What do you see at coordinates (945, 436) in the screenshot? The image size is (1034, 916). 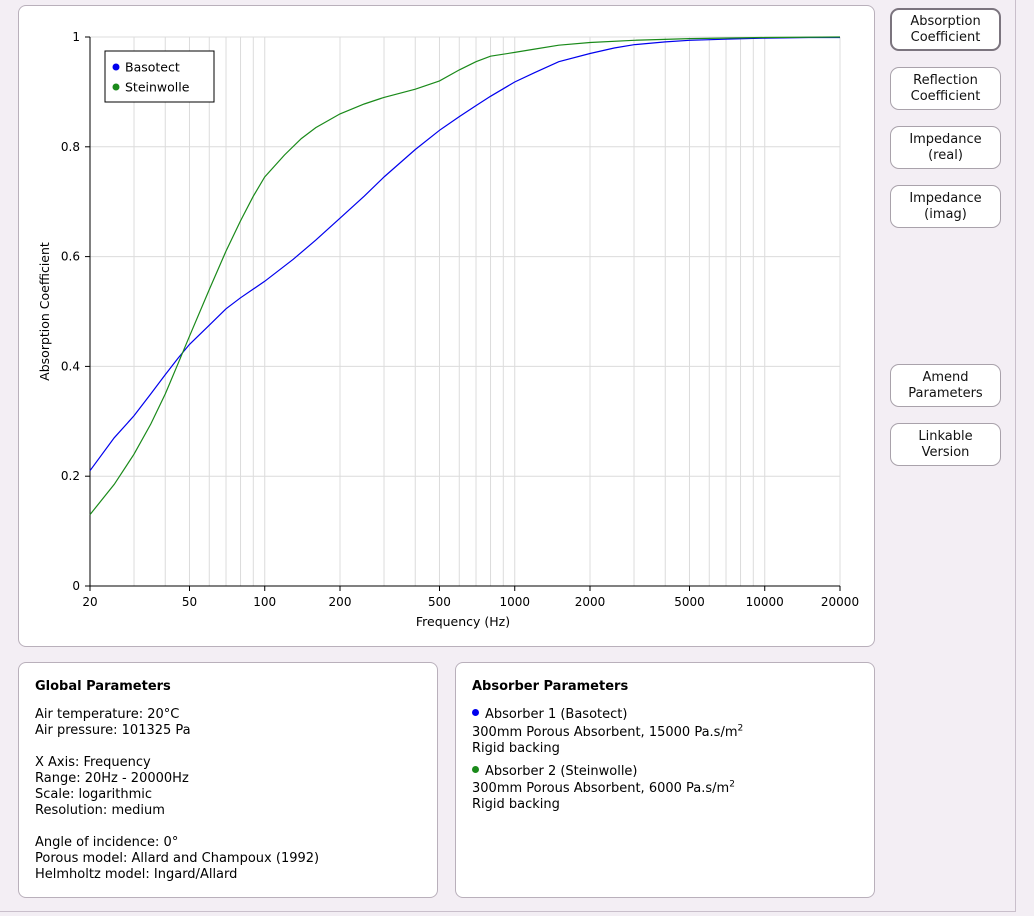 I see `button-label-line1: Linkable` at bounding box center [945, 436].